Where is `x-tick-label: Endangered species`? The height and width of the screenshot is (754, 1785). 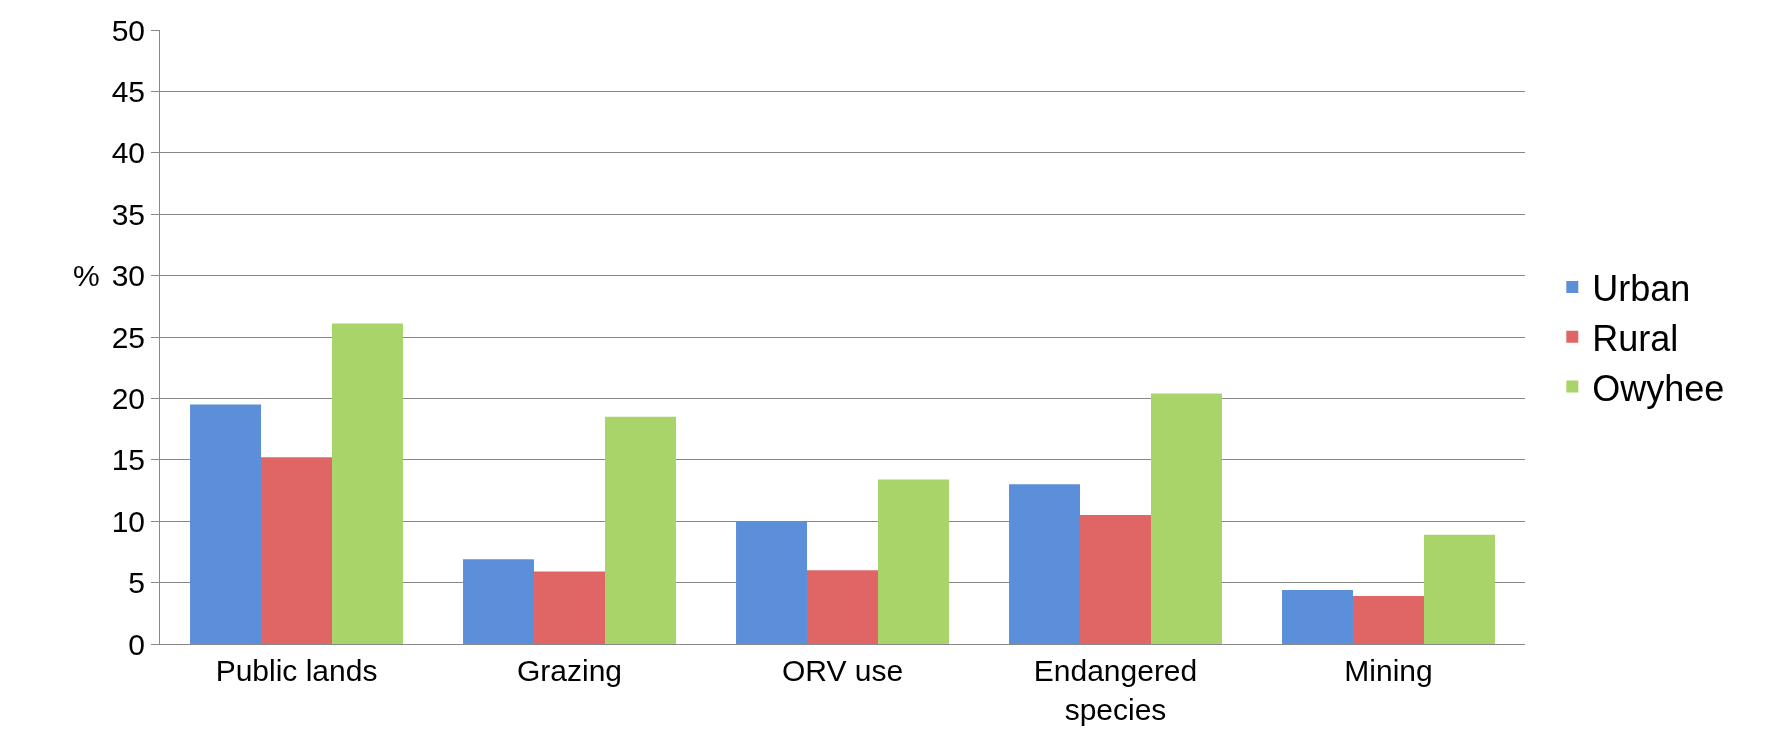
x-tick-label: Endangered species is located at coordinates (1115, 690).